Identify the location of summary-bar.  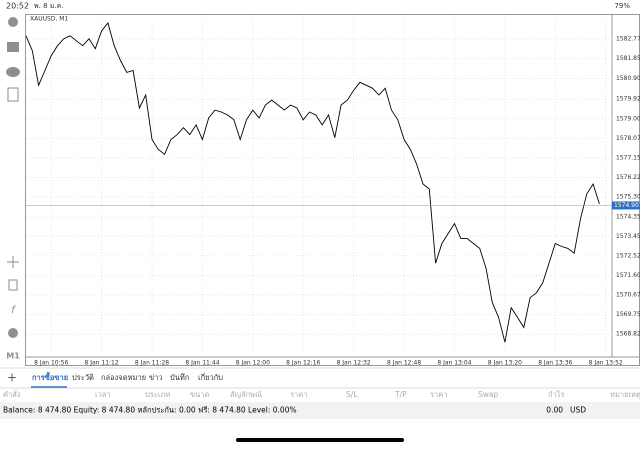
(320, 410).